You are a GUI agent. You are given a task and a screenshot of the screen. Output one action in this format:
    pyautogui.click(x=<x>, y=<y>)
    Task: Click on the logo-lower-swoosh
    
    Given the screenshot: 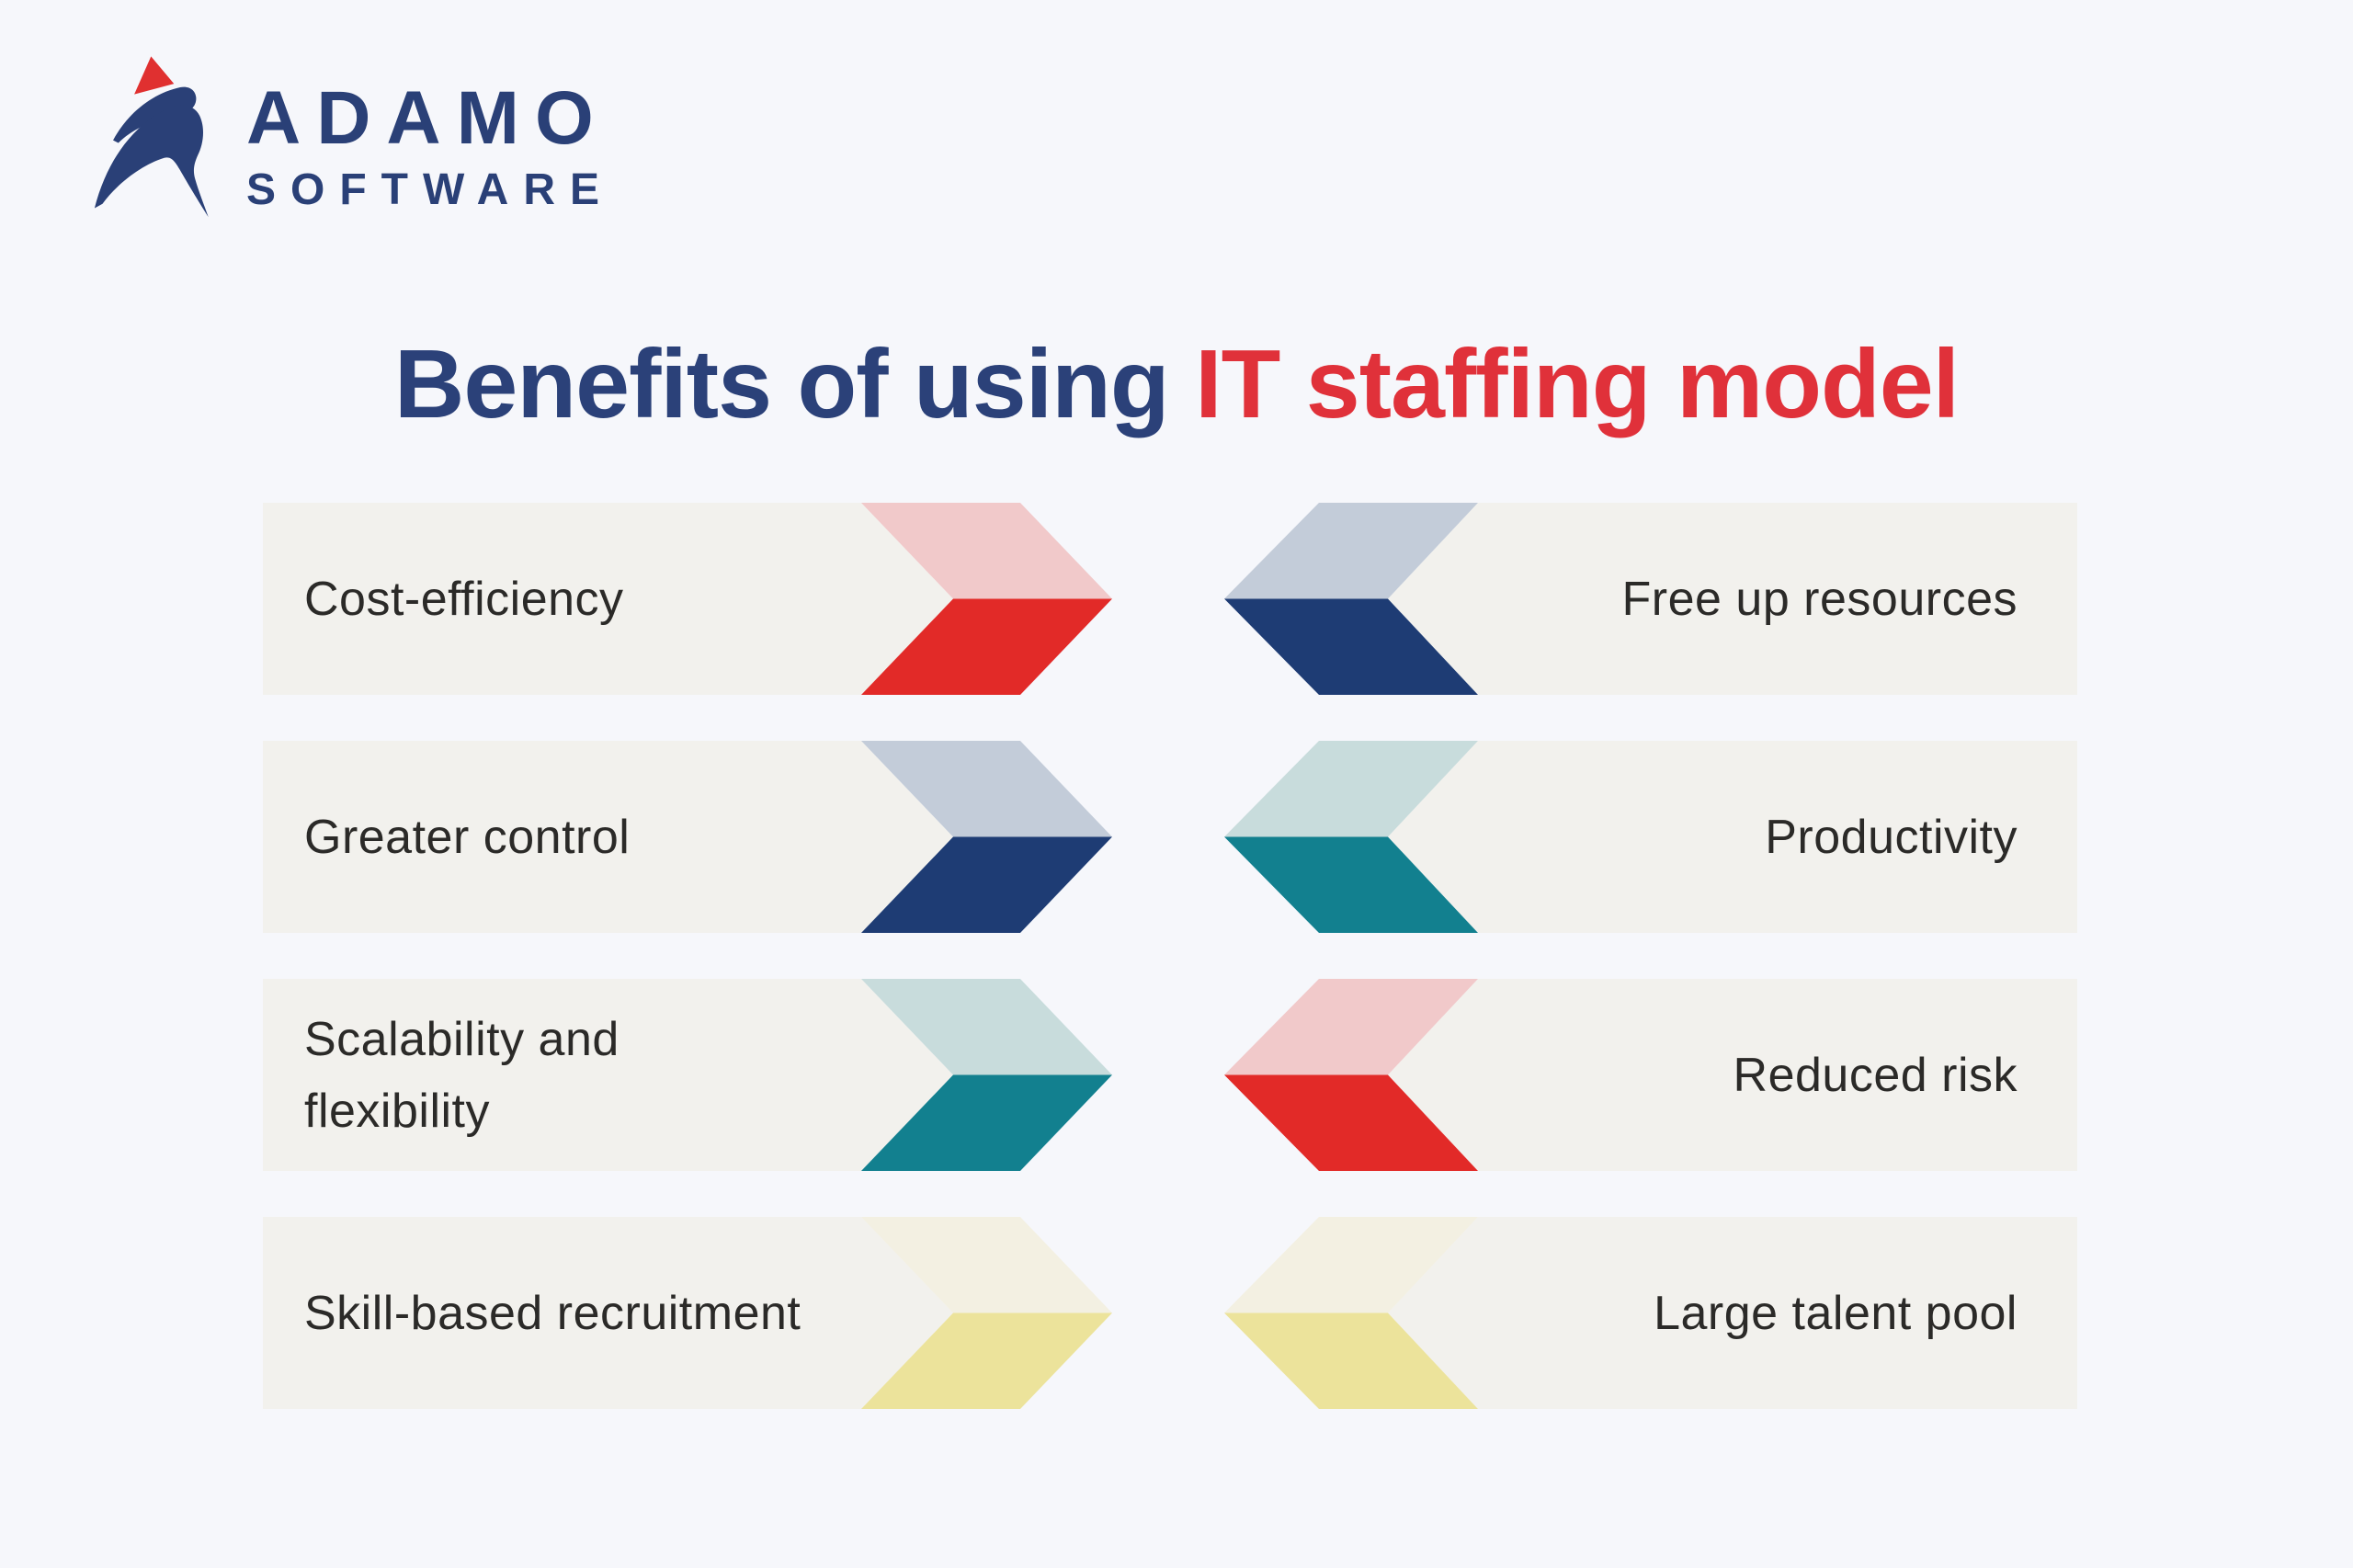 What is the action you would take?
    pyautogui.click(x=151, y=161)
    